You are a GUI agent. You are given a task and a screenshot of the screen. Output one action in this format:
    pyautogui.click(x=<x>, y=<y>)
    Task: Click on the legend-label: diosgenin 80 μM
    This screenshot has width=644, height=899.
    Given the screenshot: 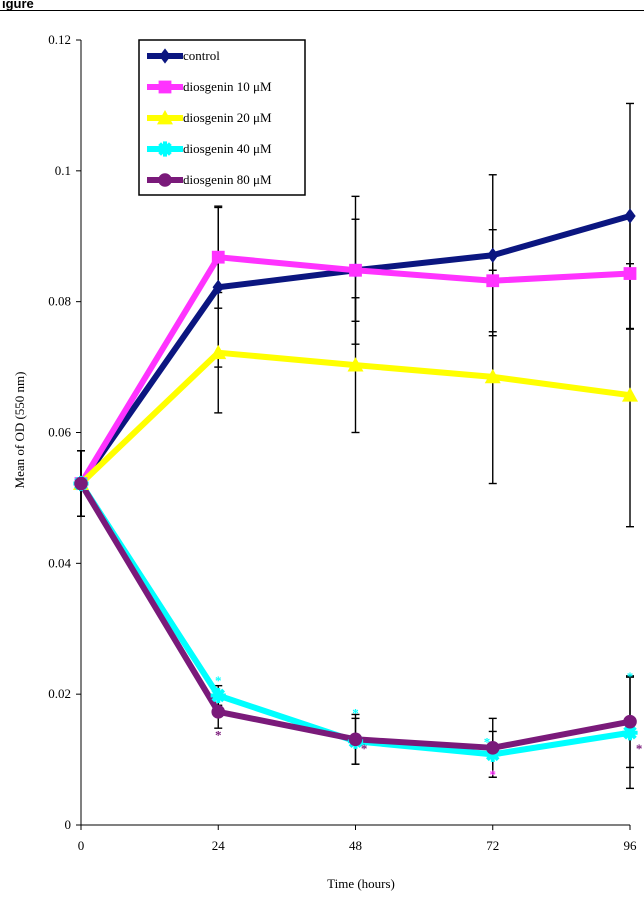 What is the action you would take?
    pyautogui.click(x=227, y=179)
    